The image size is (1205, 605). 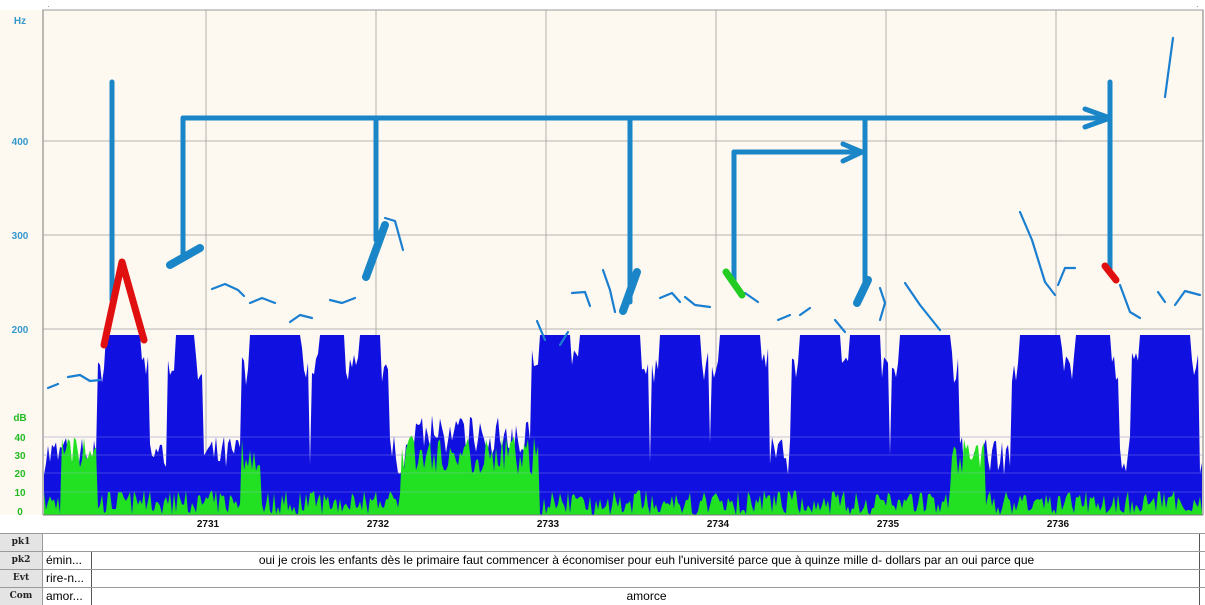 I want to click on tier-label-evt: Evt, so click(x=21, y=578).